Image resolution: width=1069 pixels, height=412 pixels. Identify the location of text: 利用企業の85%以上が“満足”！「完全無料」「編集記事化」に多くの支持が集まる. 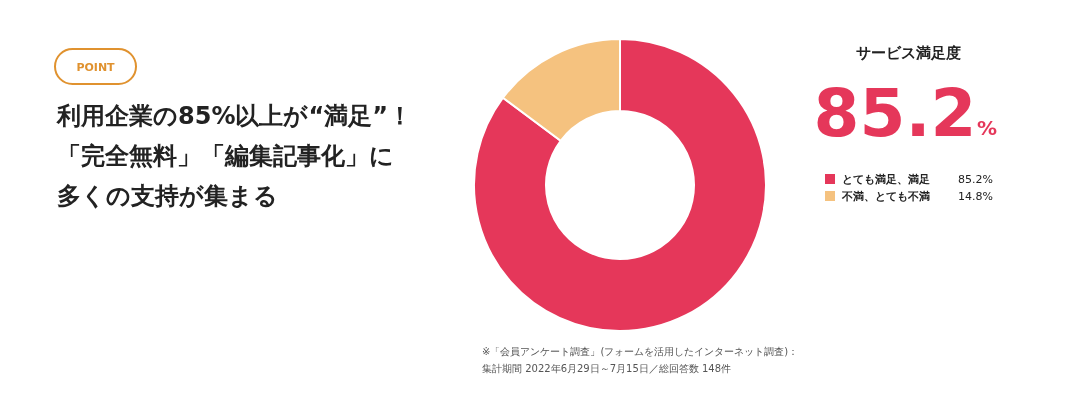
(234, 156).